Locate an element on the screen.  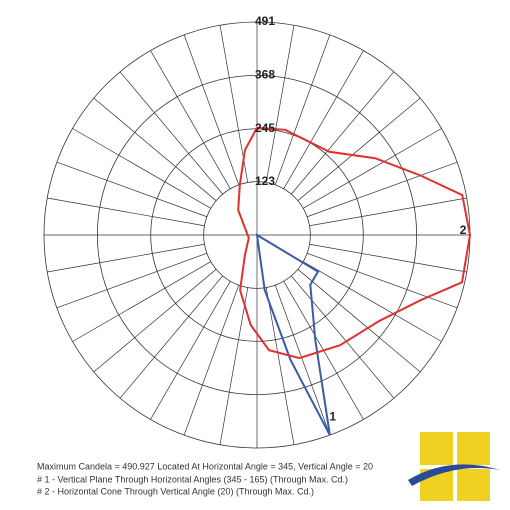
r-tick-label: 123 is located at coordinates (265, 181).